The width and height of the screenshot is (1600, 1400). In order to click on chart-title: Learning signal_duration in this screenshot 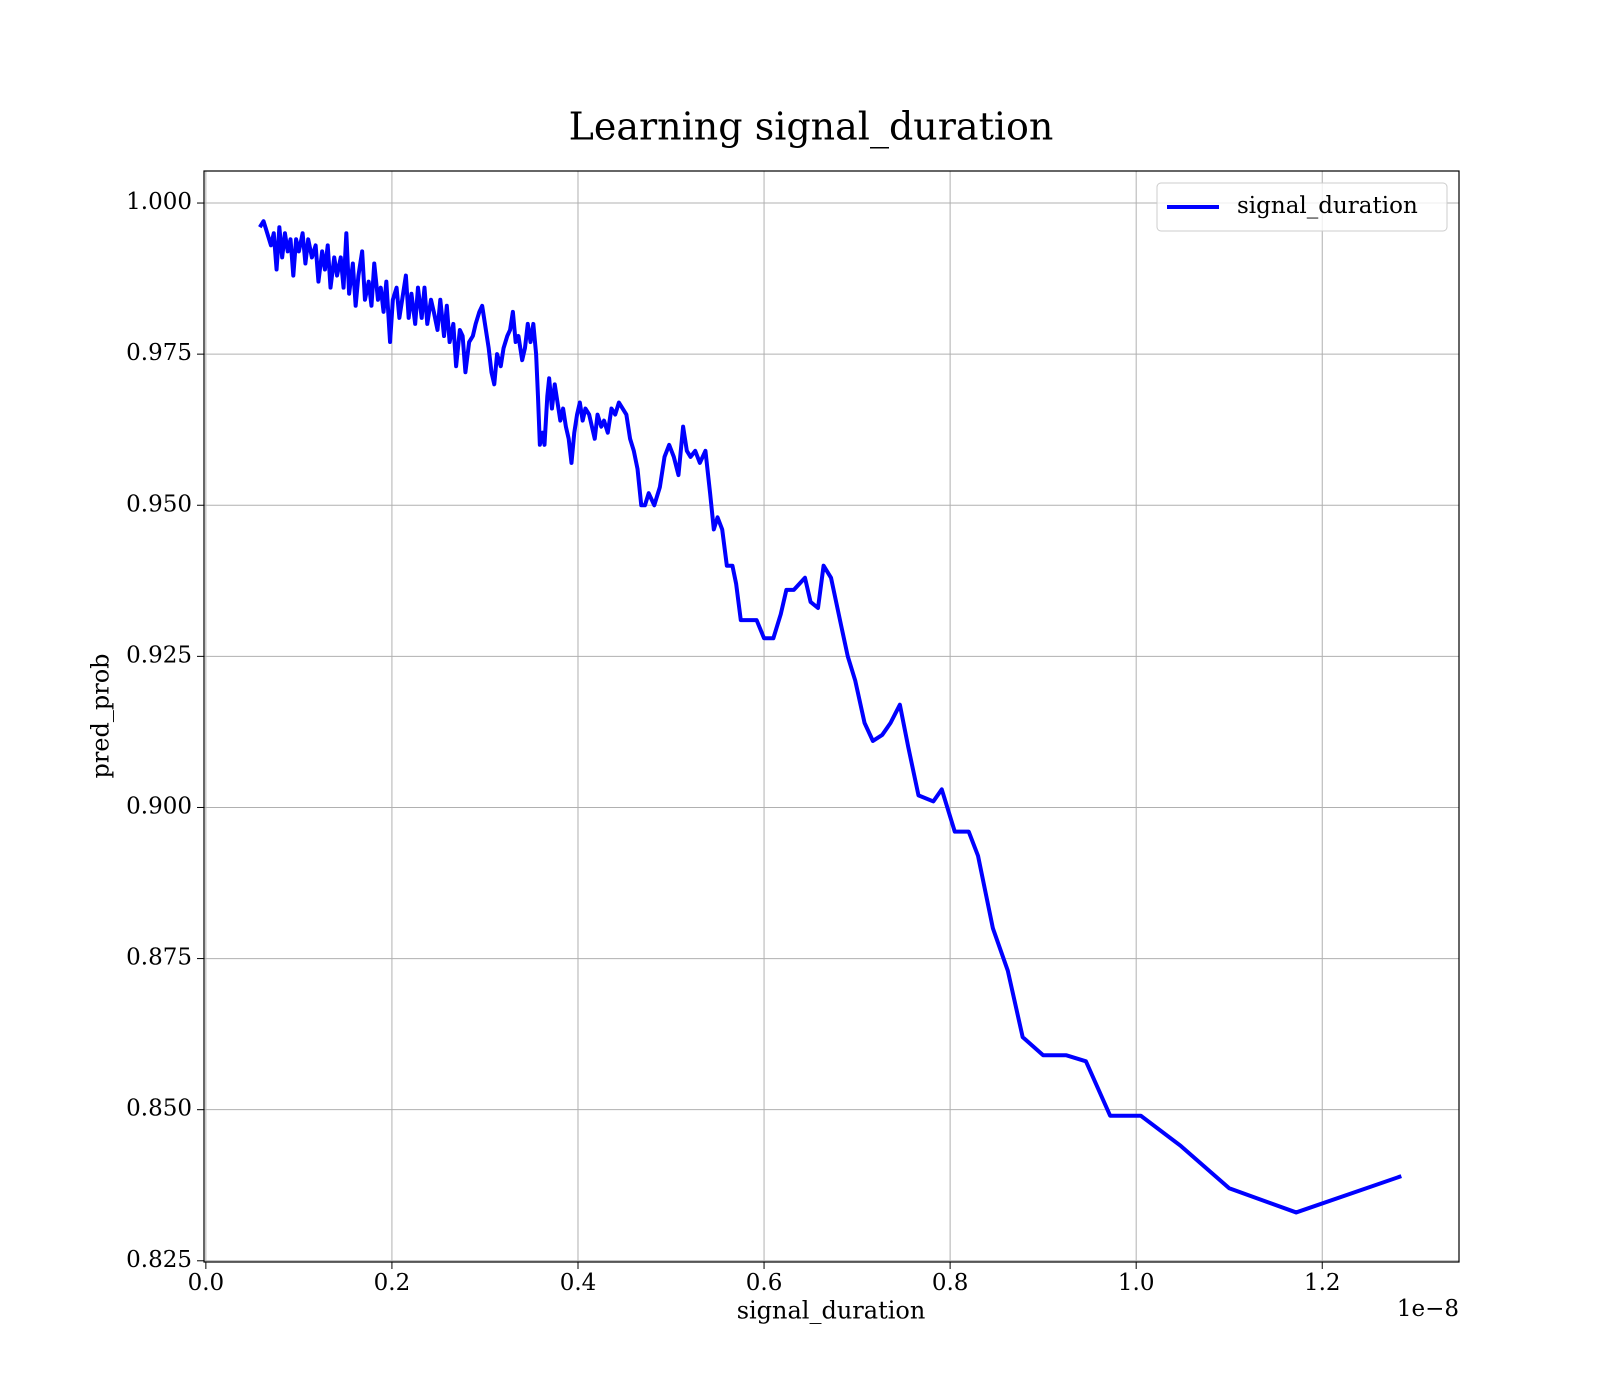, I will do `click(811, 127)`.